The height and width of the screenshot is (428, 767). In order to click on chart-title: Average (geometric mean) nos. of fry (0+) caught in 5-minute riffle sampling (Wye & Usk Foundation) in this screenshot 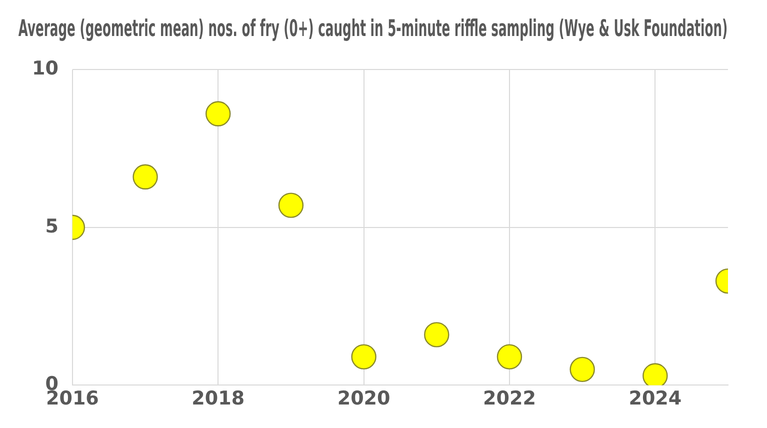, I will do `click(373, 29)`.